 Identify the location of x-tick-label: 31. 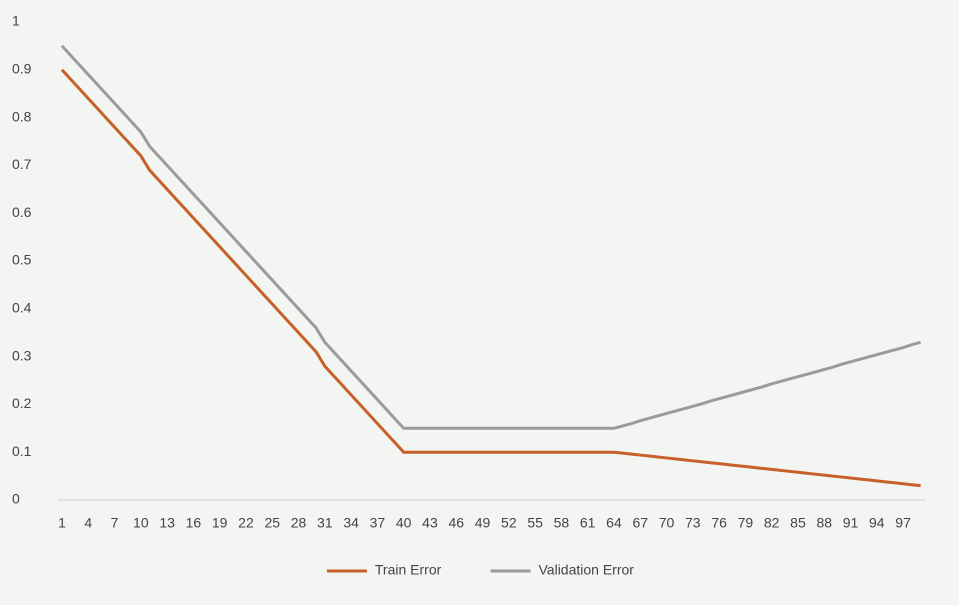
(325, 523).